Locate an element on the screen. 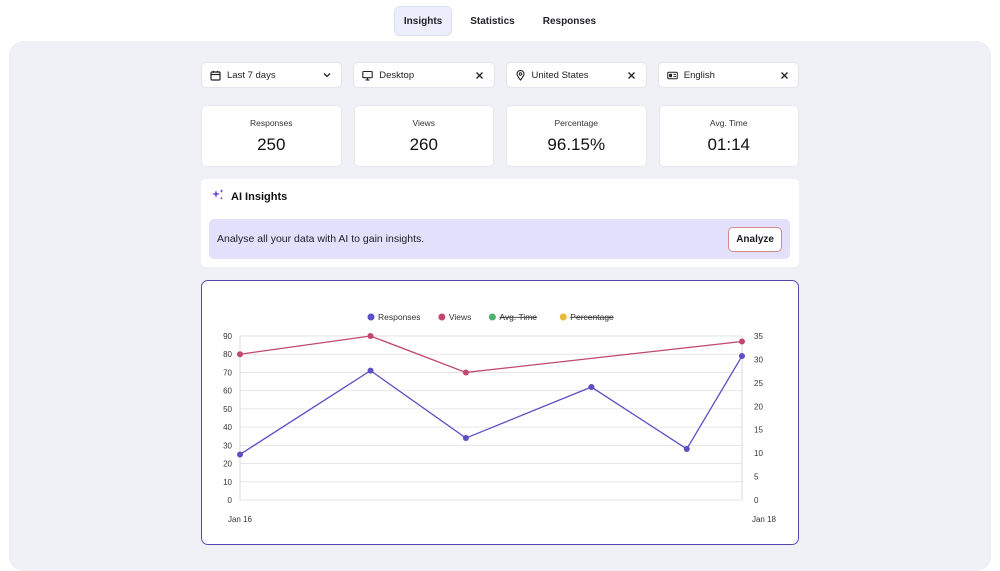 The height and width of the screenshot is (571, 1000). device-filter: Desktop is located at coordinates (424, 75).